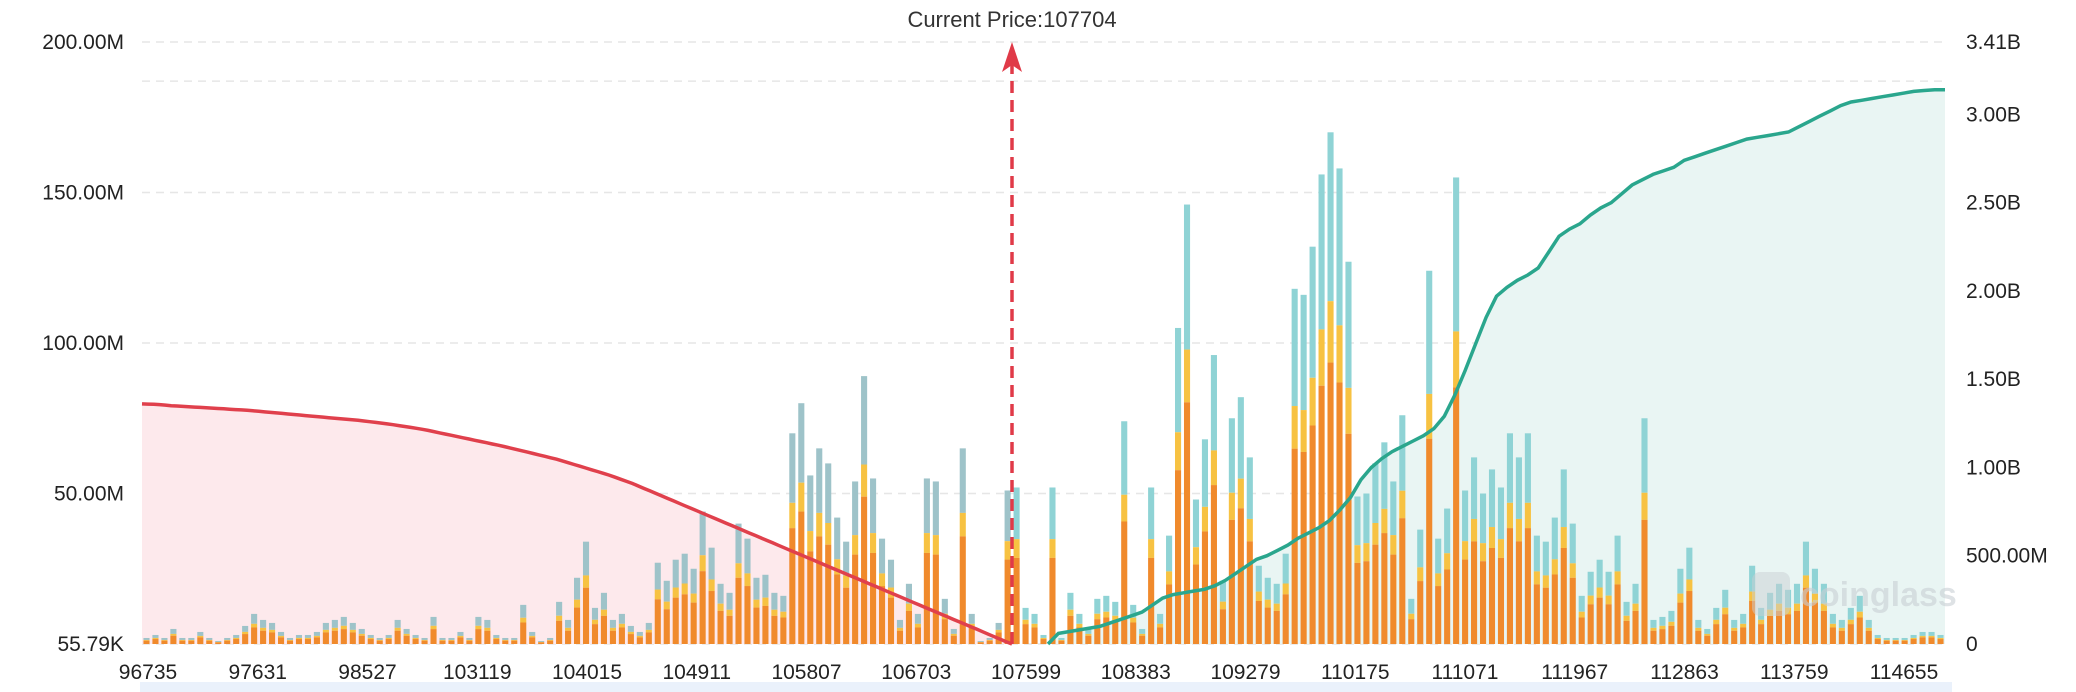  I want to click on y-right-tick-5: 2.50B, so click(1993, 203).